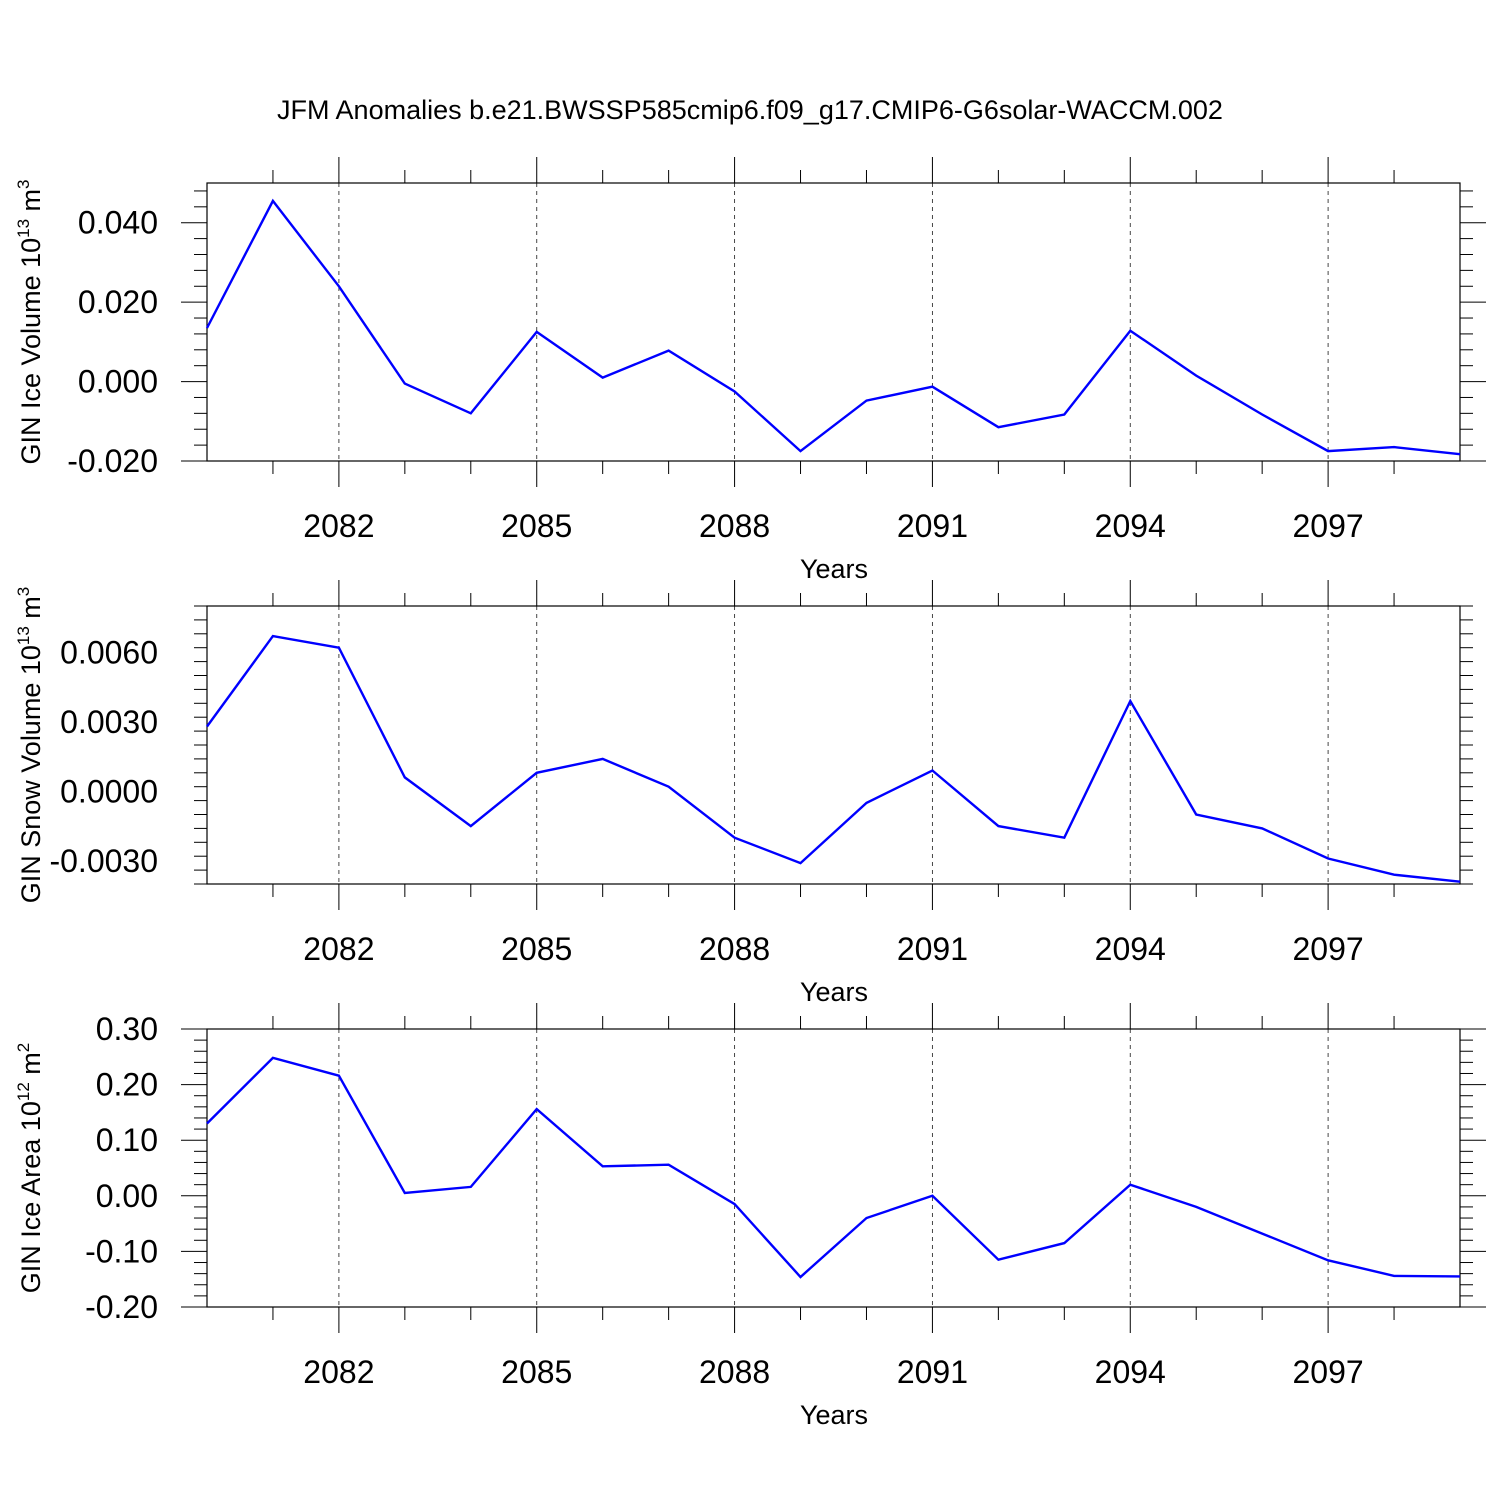 The height and width of the screenshot is (1500, 1500). What do you see at coordinates (112, 461) in the screenshot?
I see `y-tick-label: -0.020` at bounding box center [112, 461].